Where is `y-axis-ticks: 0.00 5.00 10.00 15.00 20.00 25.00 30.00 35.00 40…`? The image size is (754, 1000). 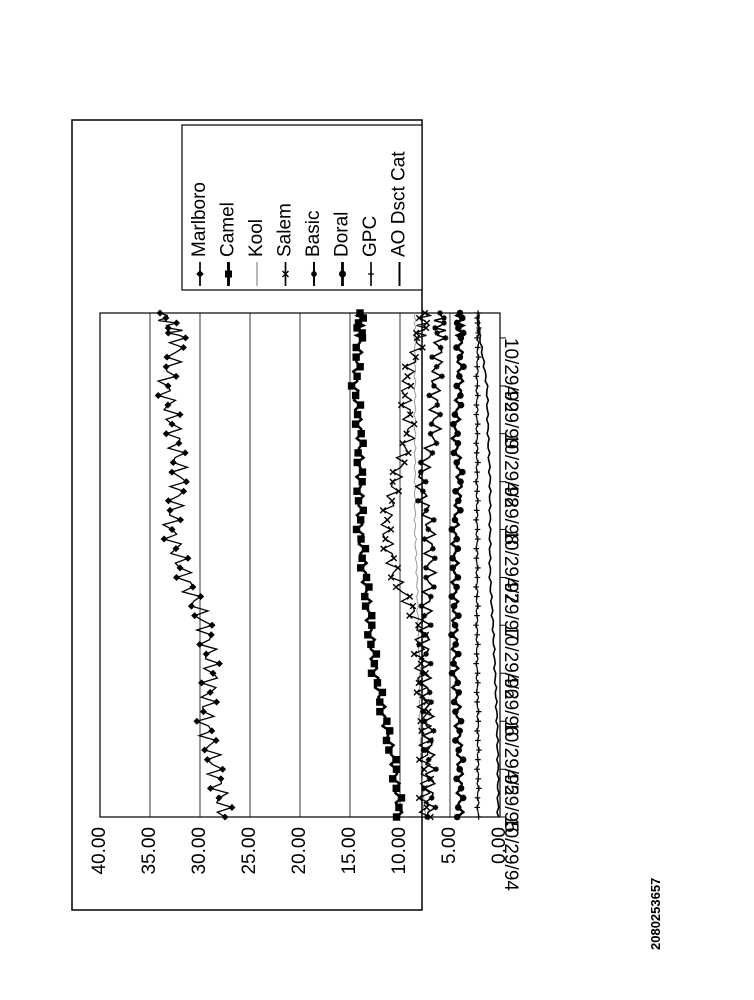 y-axis-ticks: 0.00 5.00 10.00 15.00 20.00 25.00 30.00 35.00 40… is located at coordinates (299, 851).